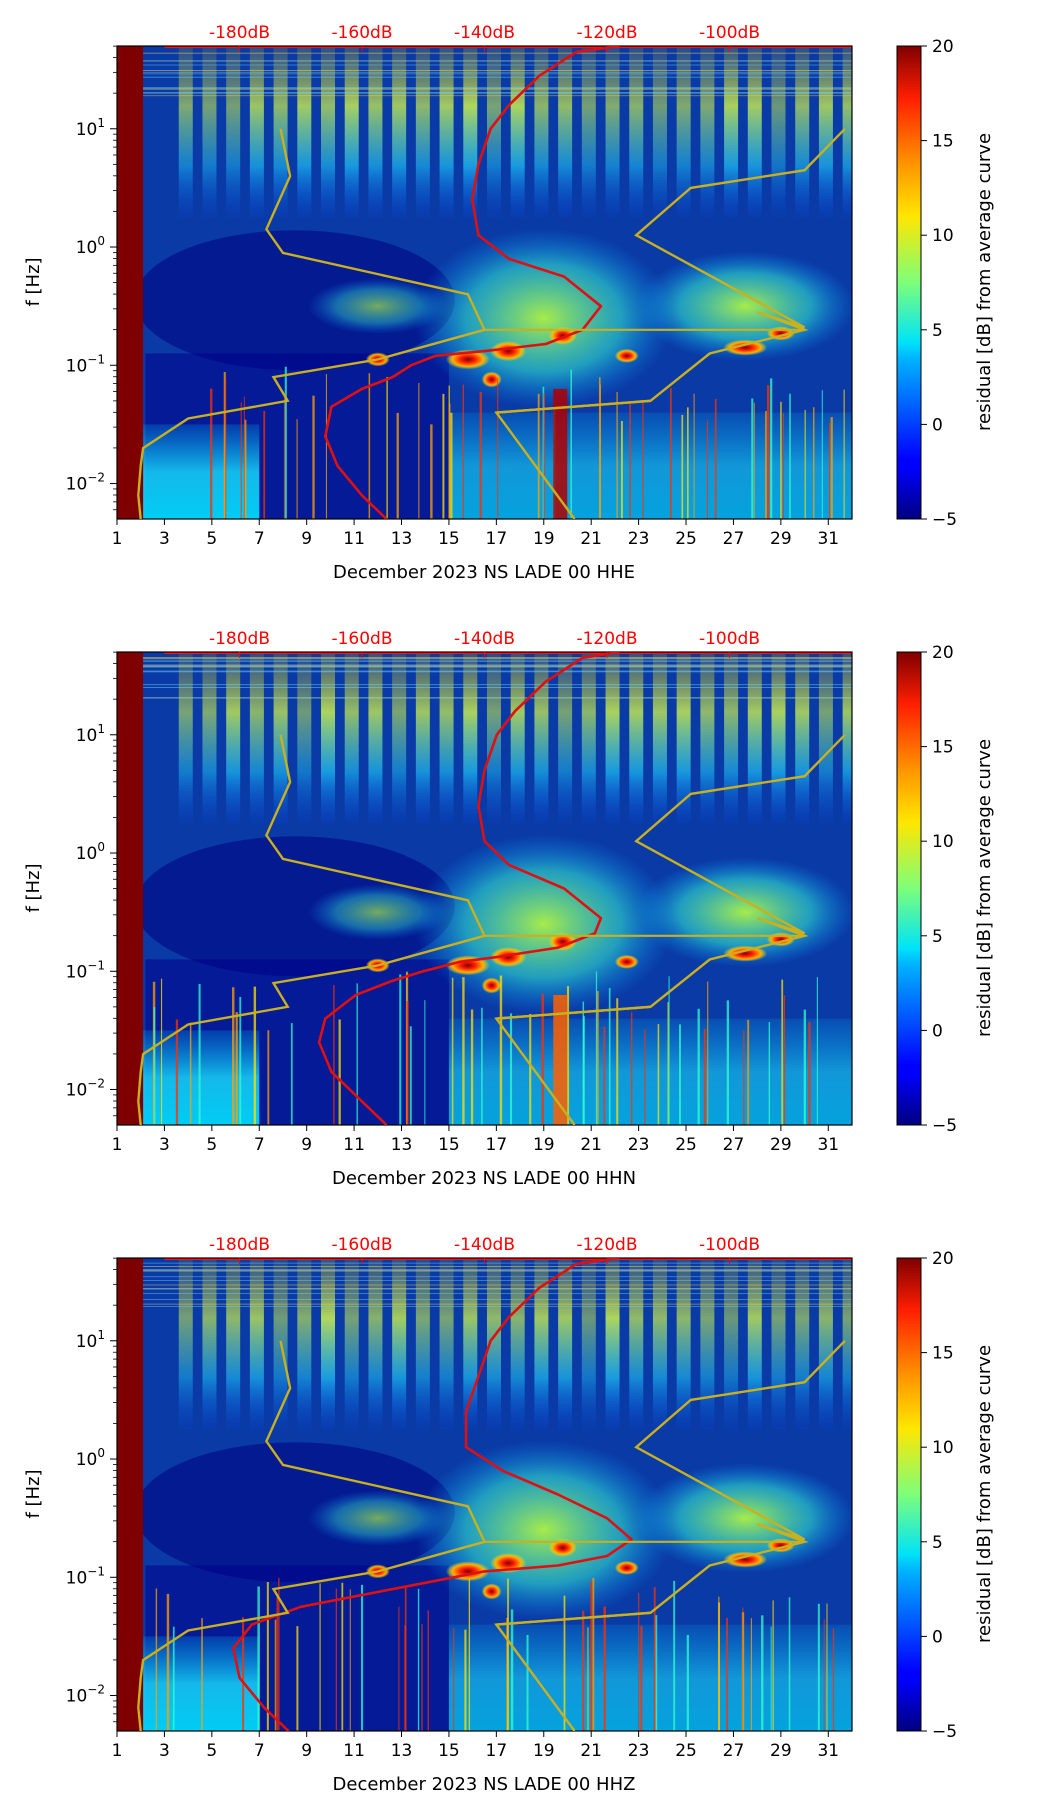  What do you see at coordinates (497, 1145) in the screenshot?
I see `x-tick-label: 17` at bounding box center [497, 1145].